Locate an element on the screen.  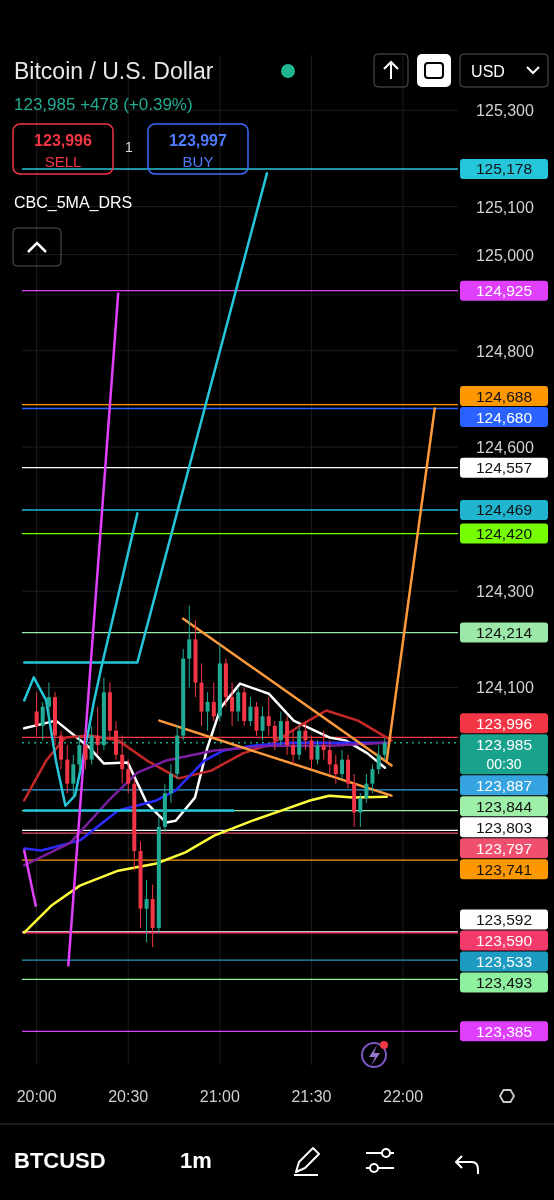
y-tick-label: 125,300 is located at coordinates (505, 111).